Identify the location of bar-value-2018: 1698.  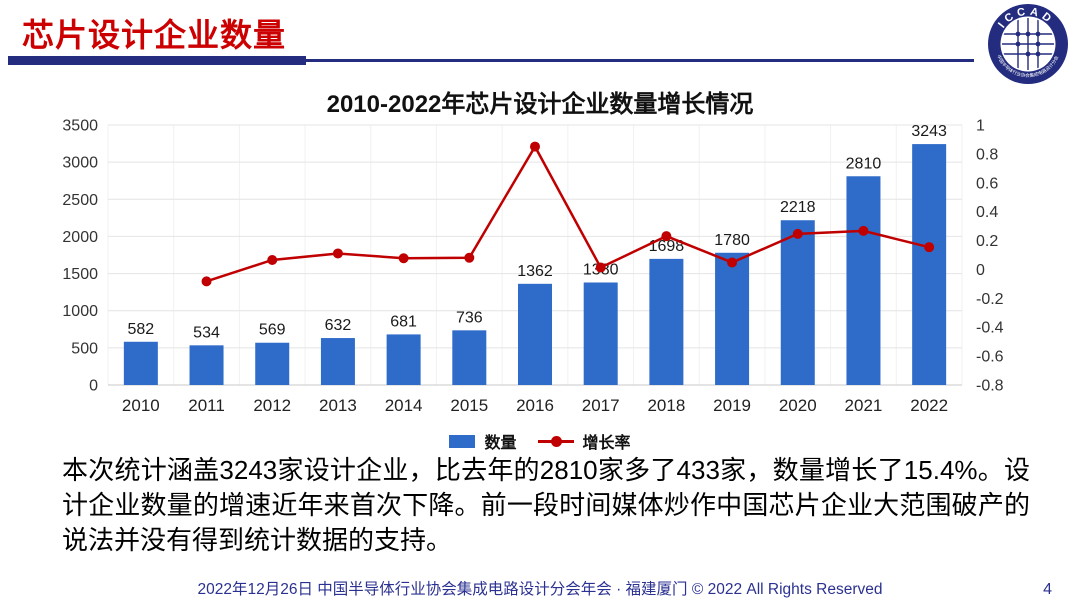
(667, 246).